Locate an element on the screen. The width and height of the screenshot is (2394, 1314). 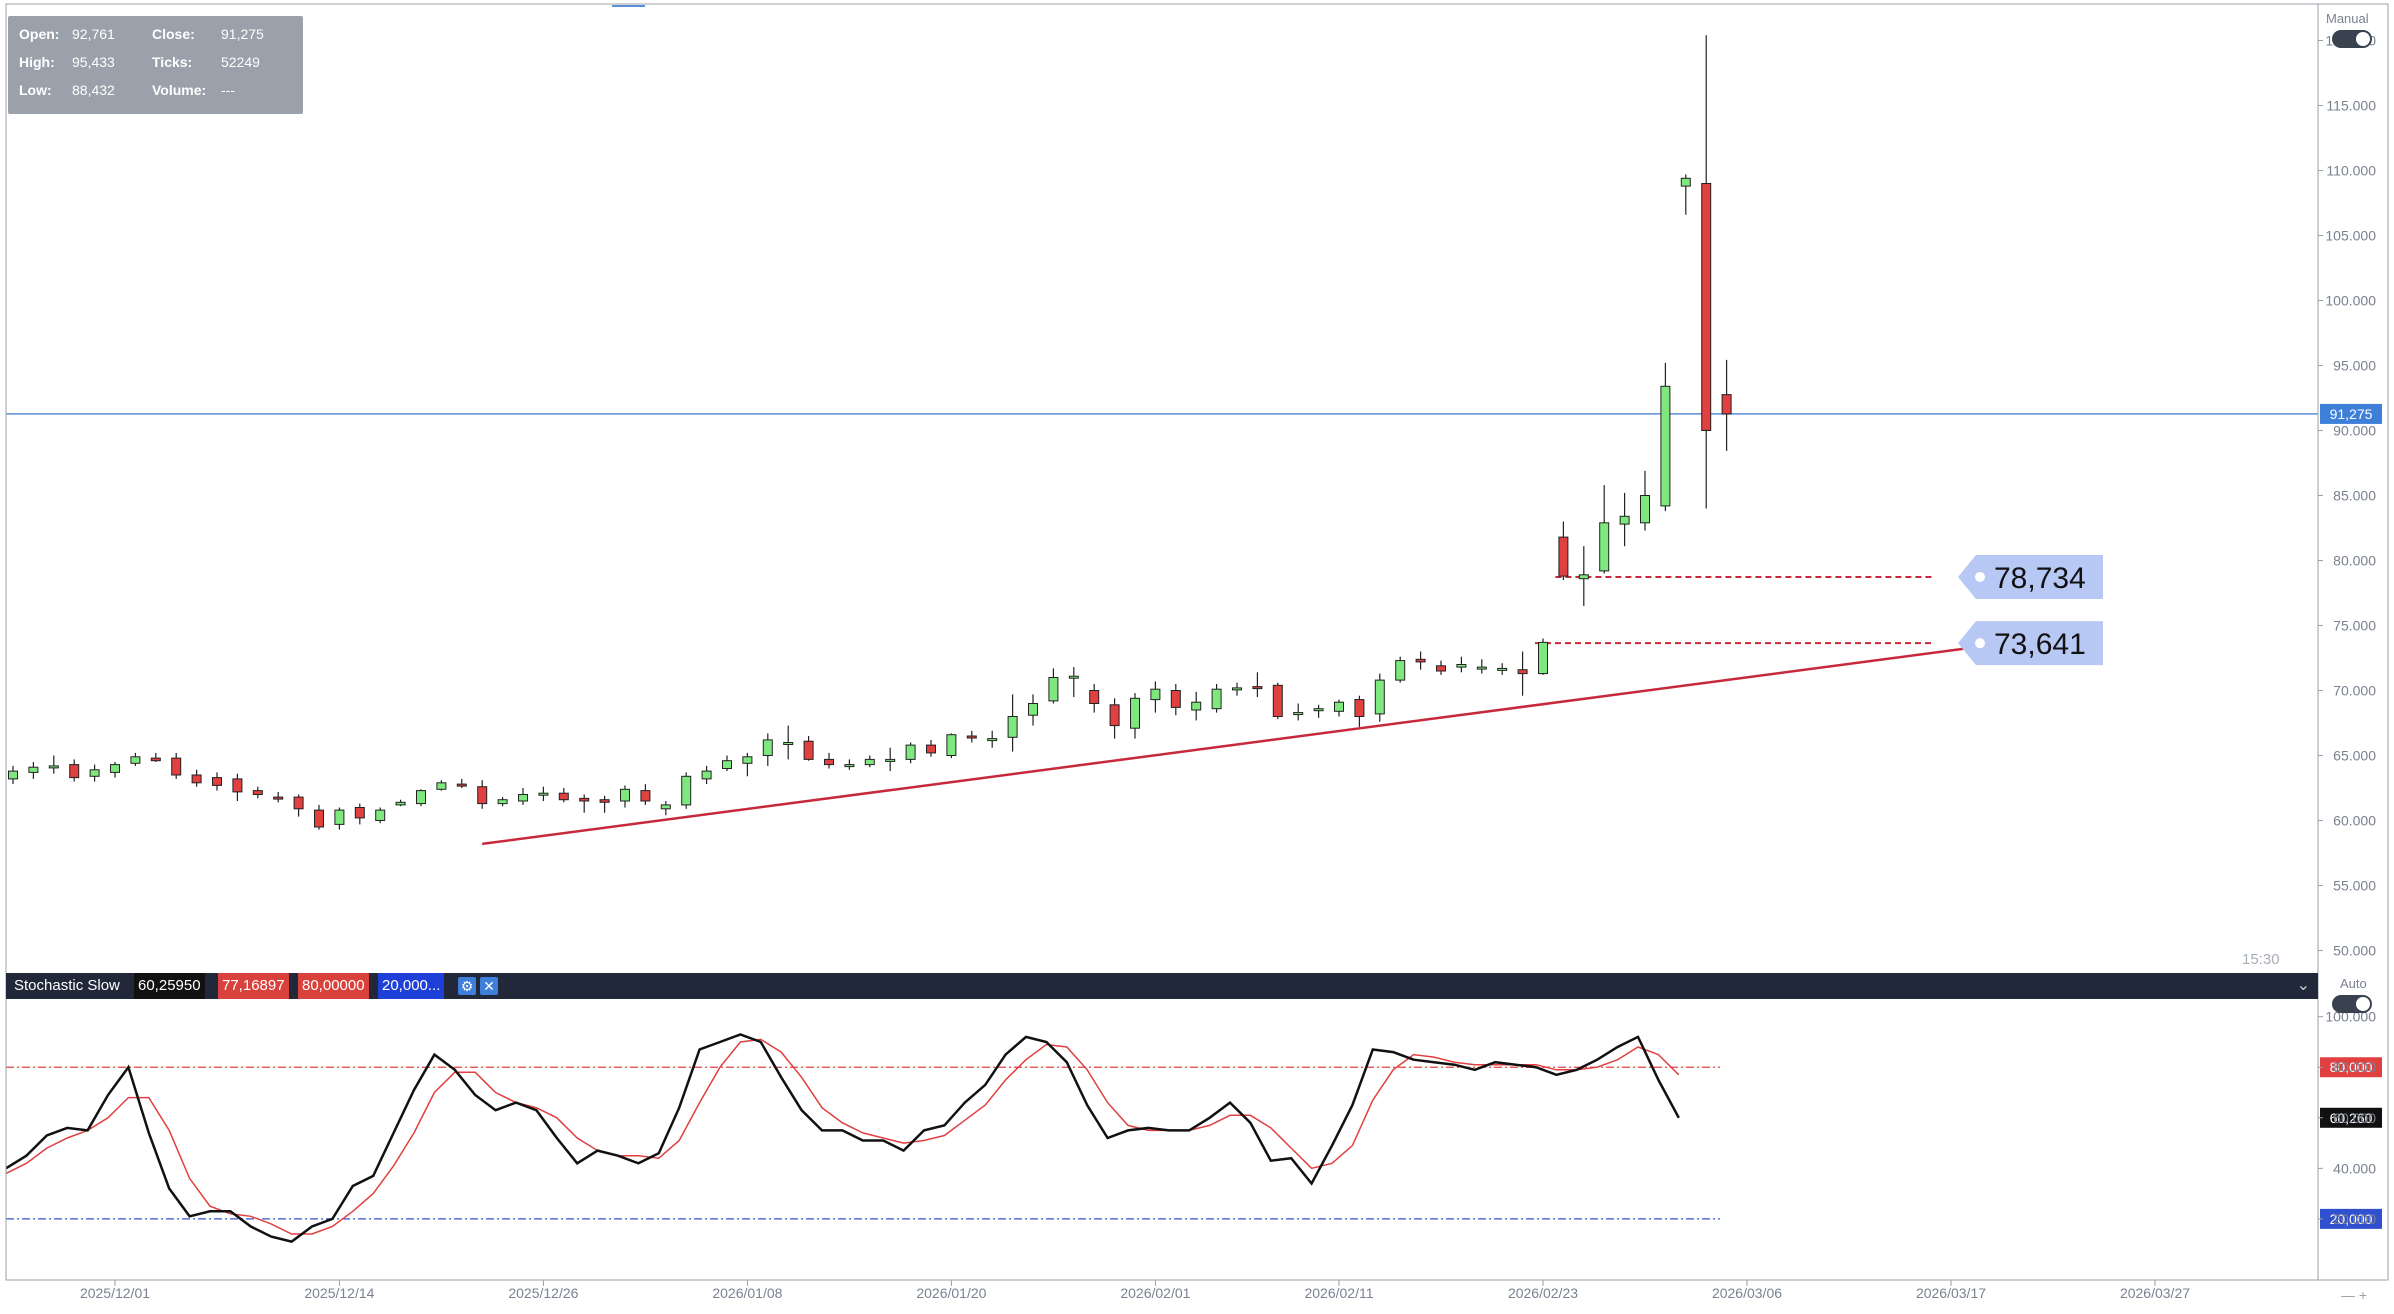
k-value-chip: 60,25950 is located at coordinates (169, 986).